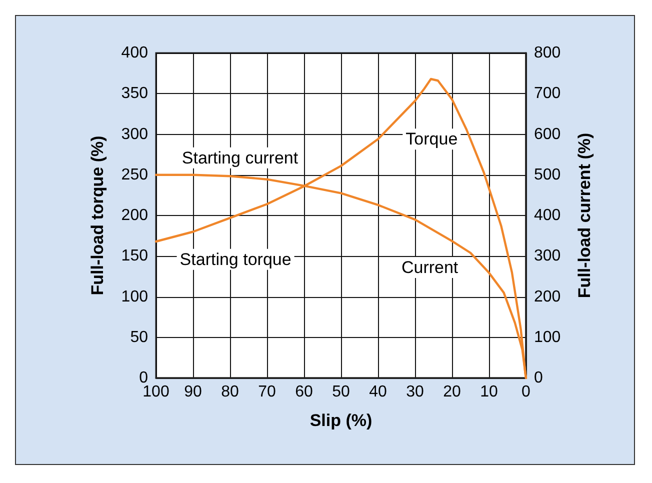 This screenshot has width=652, height=483. I want to click on y2-tick-label: 100, so click(547, 337).